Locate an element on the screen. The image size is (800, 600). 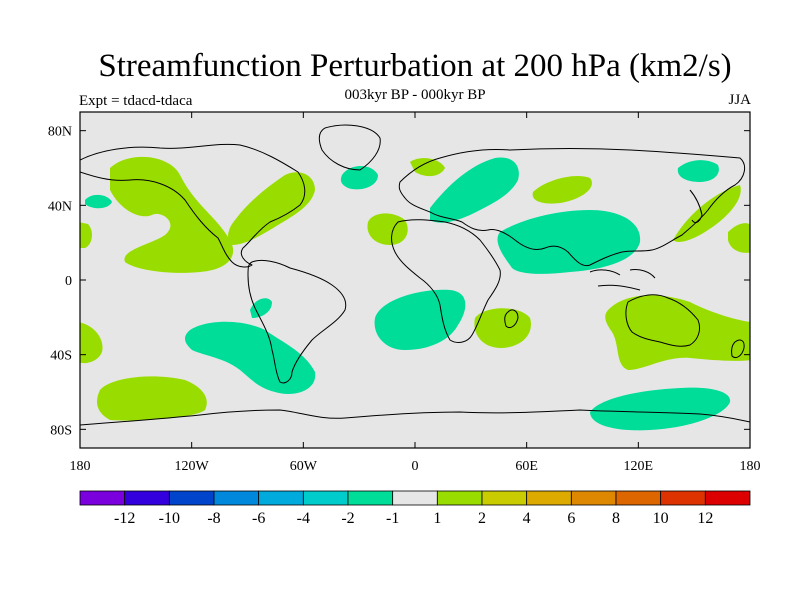
colorbar-label: 4 is located at coordinates (527, 518).